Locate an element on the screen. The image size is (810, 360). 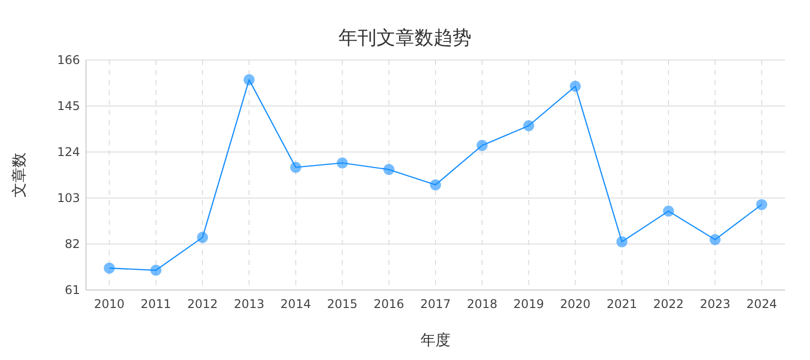
y-tick-label: 103 is located at coordinates (68, 198).